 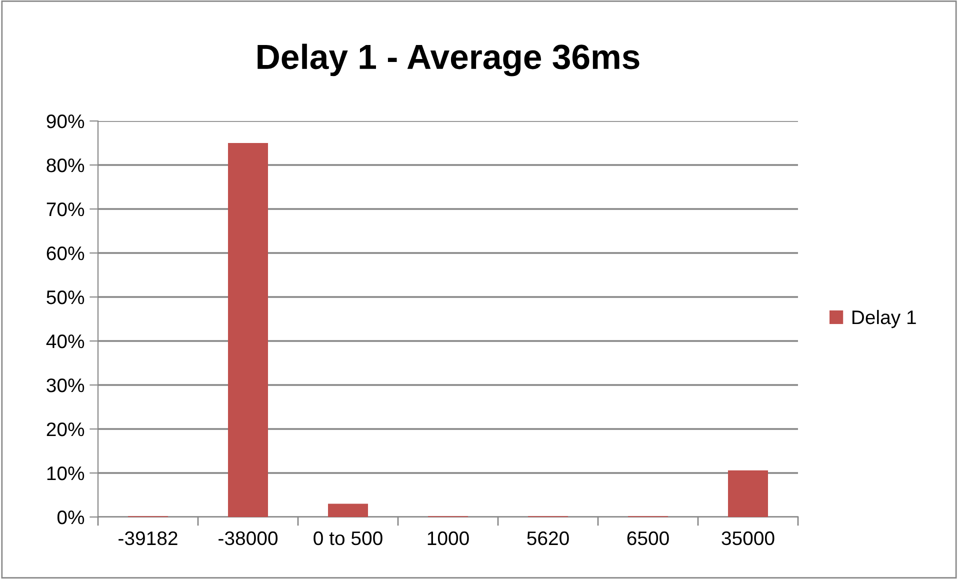 I want to click on y-tick-label: 40%, so click(x=65, y=341).